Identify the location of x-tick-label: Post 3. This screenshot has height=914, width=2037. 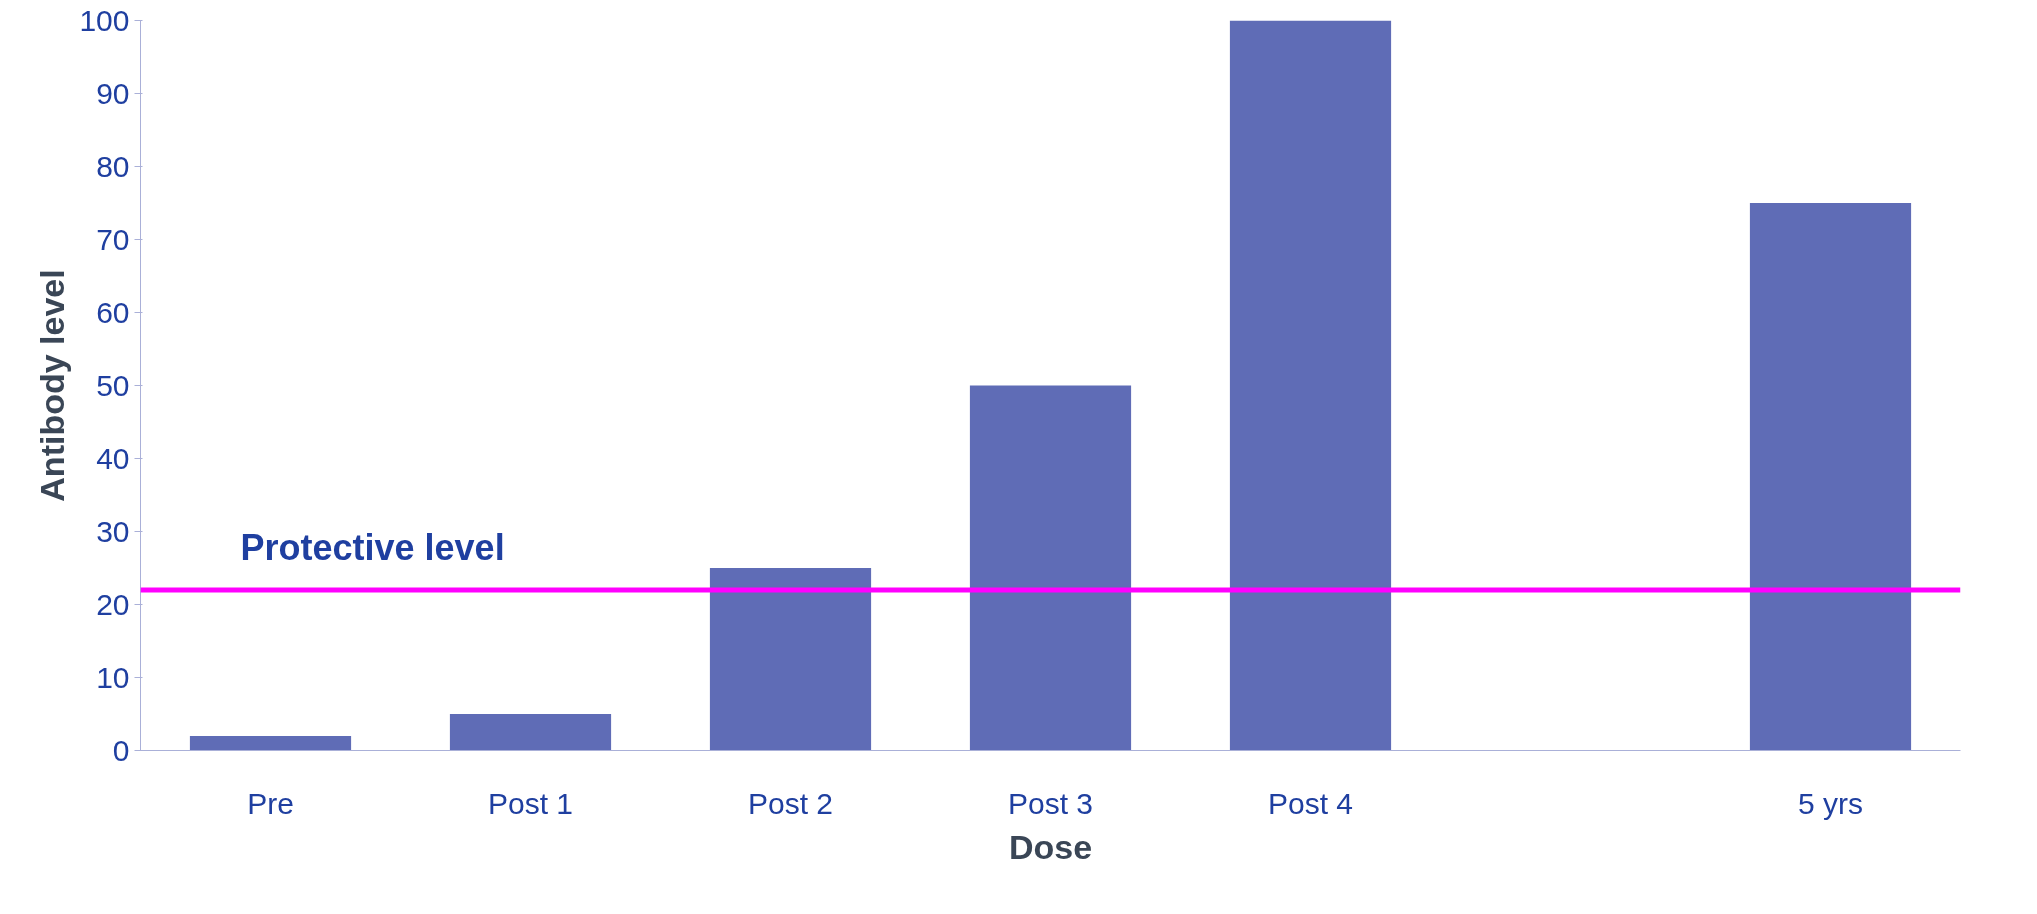
(1050, 803).